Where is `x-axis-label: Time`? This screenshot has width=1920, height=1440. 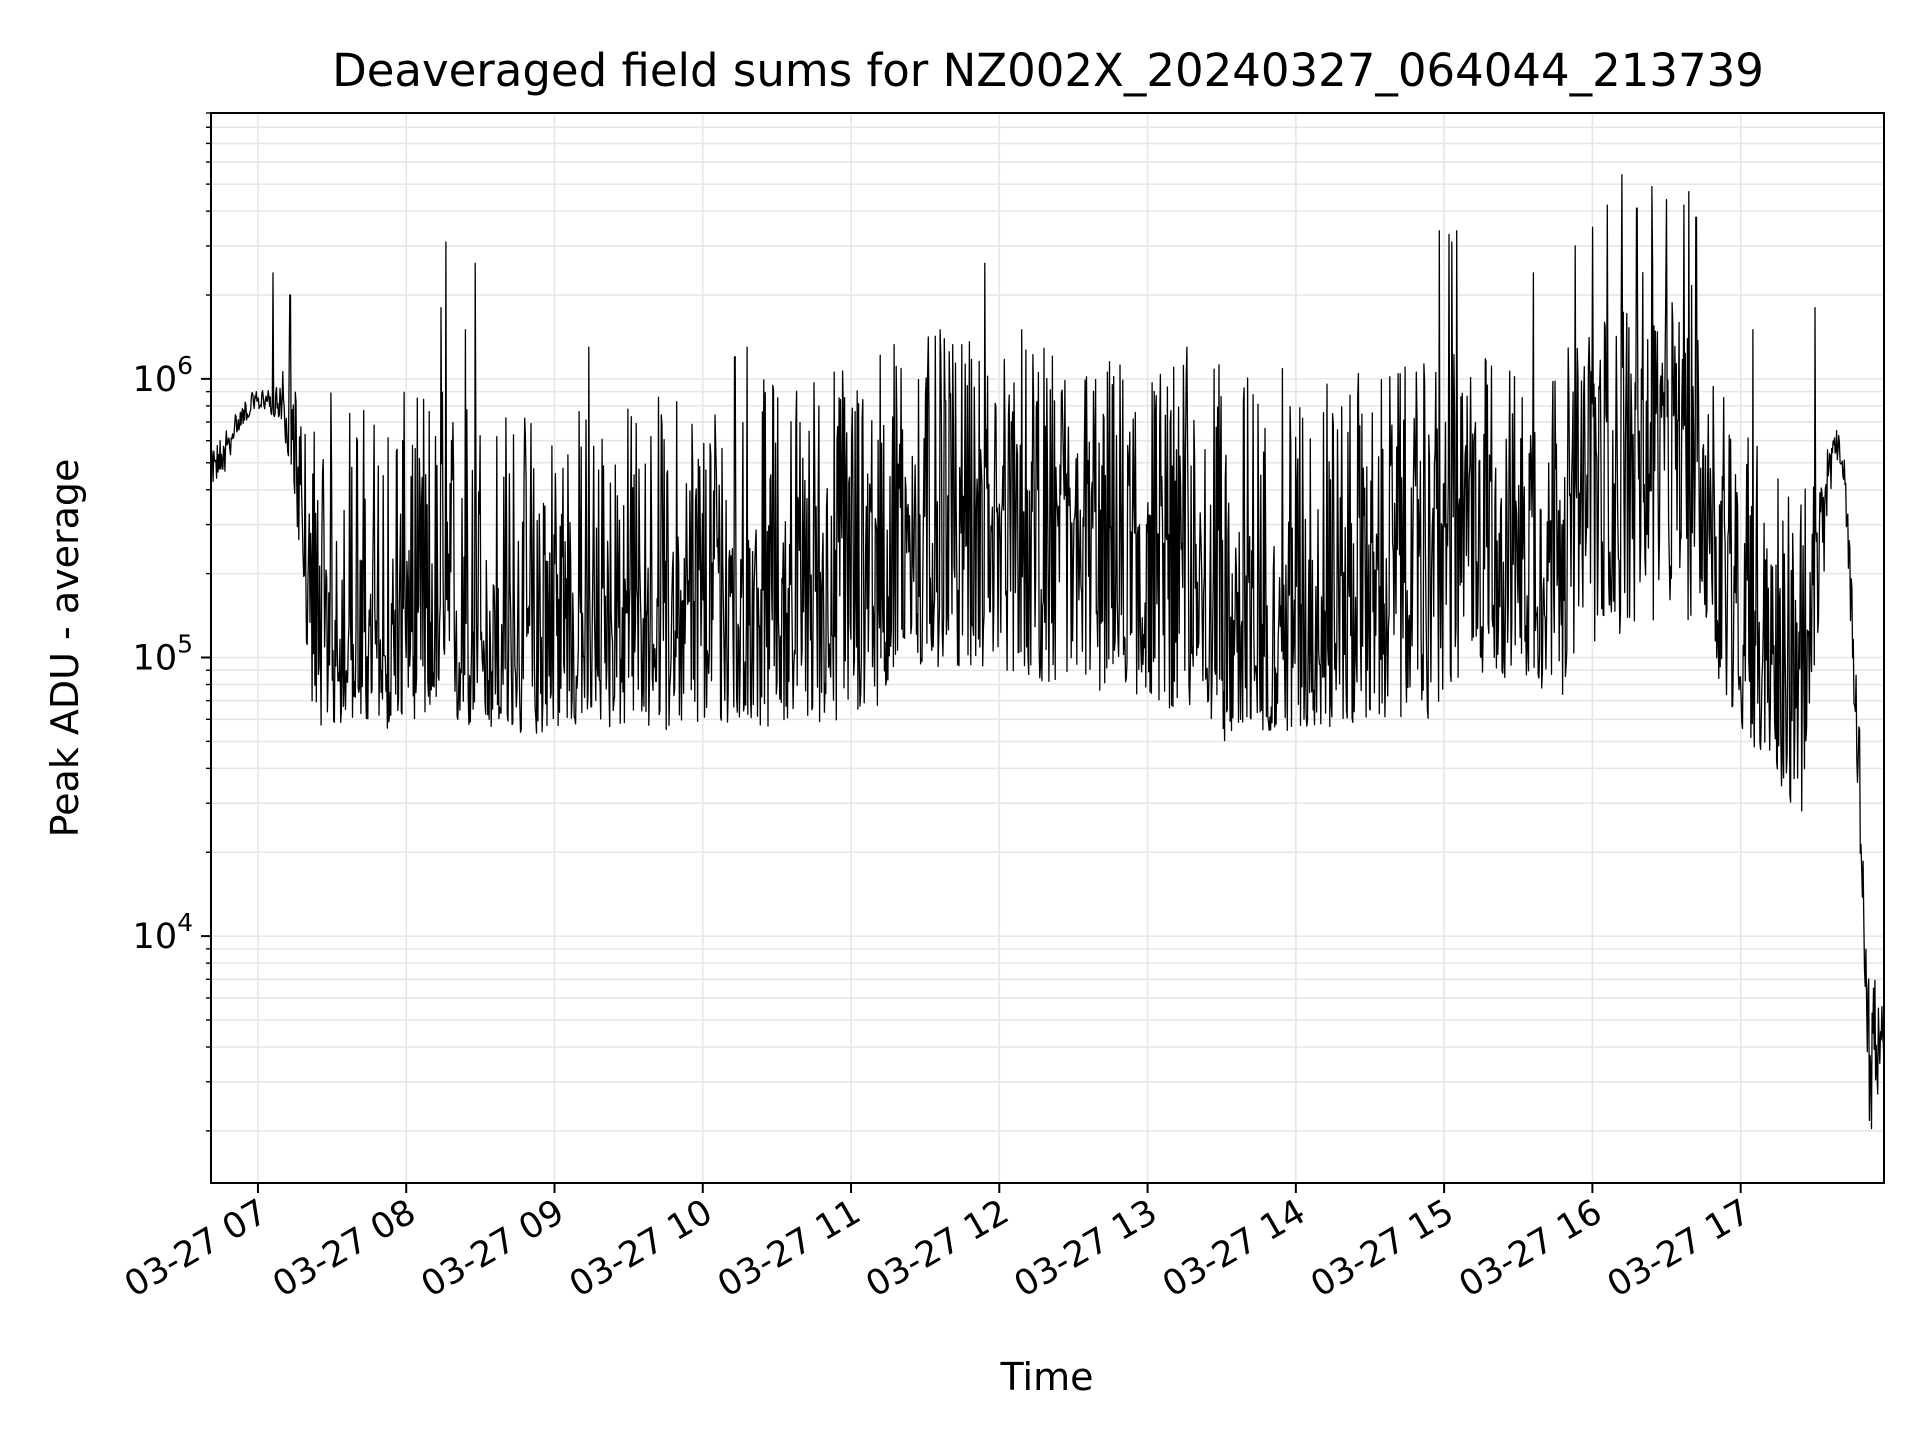
x-axis-label: Time is located at coordinates (1047, 1377).